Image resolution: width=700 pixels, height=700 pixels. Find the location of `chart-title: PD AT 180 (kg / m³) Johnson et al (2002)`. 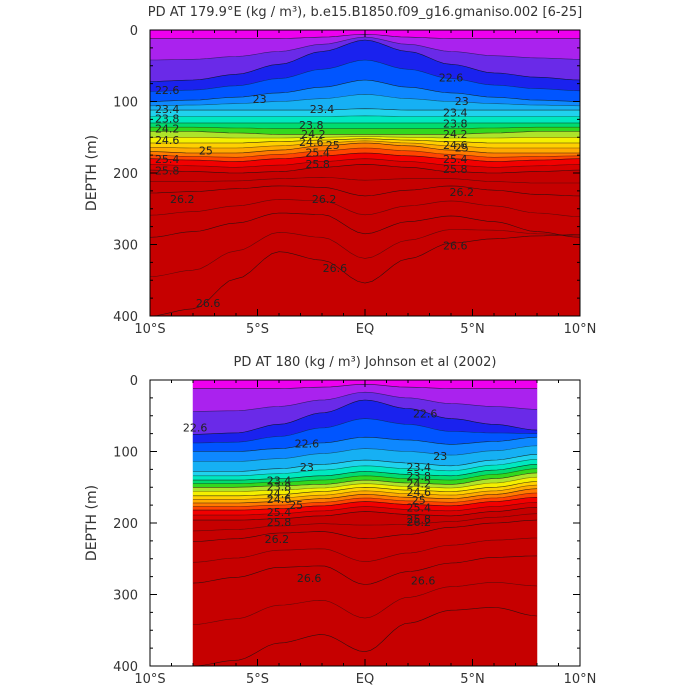

chart-title: PD AT 180 (kg / m³) Johnson et al (2002) is located at coordinates (365, 362).